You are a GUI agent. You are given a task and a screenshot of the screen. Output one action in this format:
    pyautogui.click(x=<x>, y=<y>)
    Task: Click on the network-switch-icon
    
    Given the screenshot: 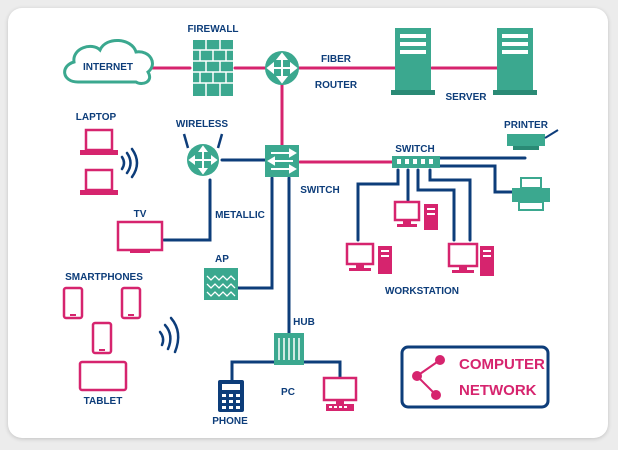 What is the action you would take?
    pyautogui.click(x=416, y=162)
    